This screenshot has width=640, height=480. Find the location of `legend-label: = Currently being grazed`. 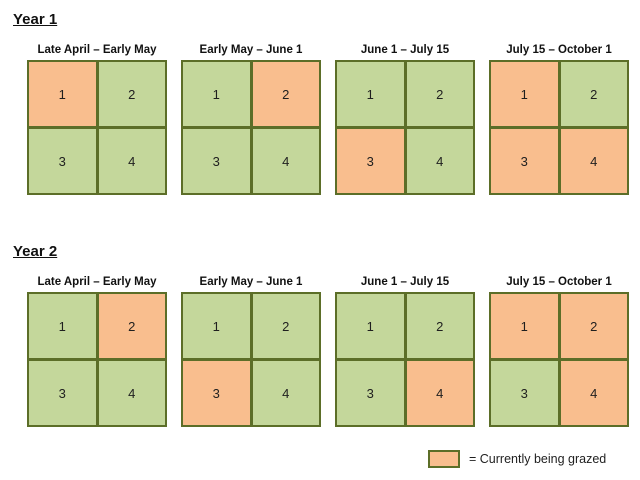

legend-label: = Currently being grazed is located at coordinates (538, 459).